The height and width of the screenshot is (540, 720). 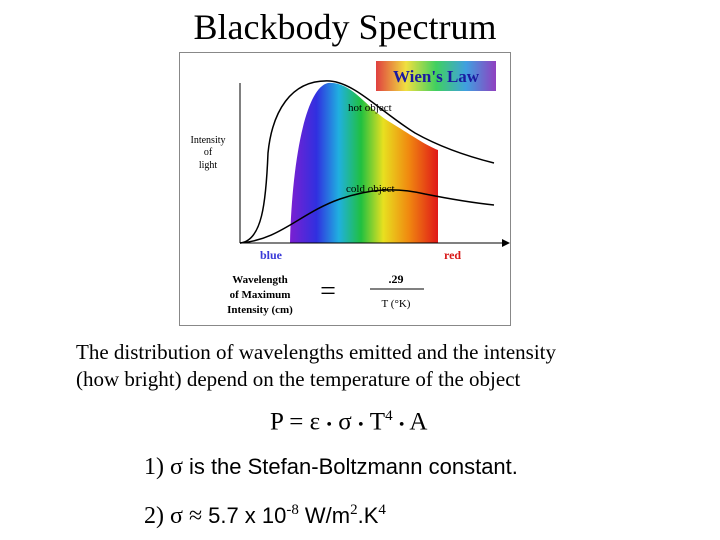 I want to click on item-1: 1) σ is the Stefan-Boltzmann constant., so click(x=331, y=467).